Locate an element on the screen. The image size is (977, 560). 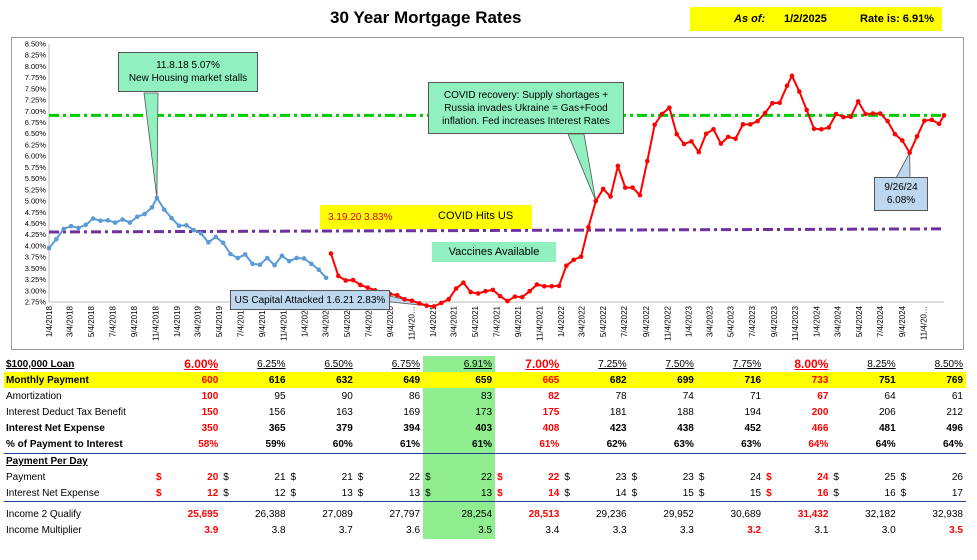
income_multiplier-value: 3.3 is located at coordinates (619, 531).